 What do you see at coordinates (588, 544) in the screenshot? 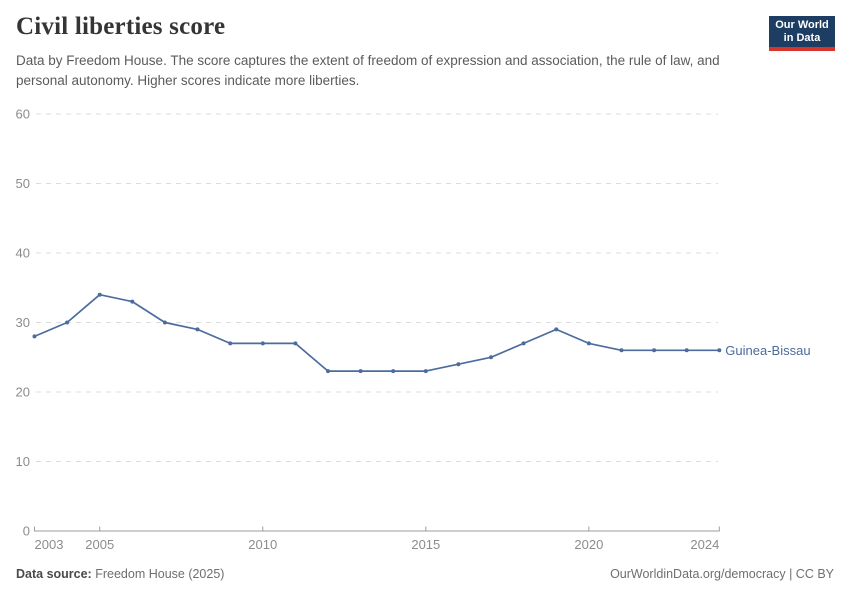
I see `x-tick-label-2020: 2020` at bounding box center [588, 544].